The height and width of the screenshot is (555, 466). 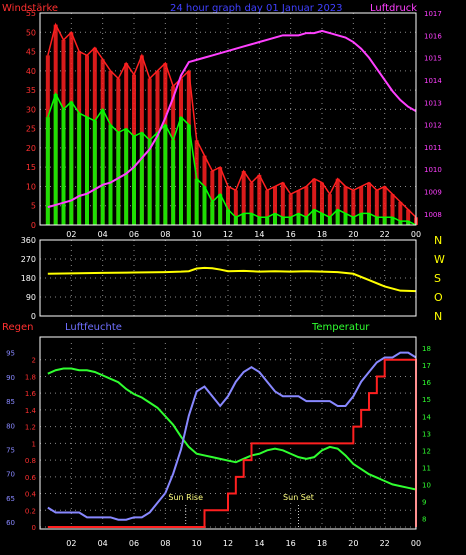 What do you see at coordinates (426, 485) in the screenshot?
I see `temp-tick-label: 10` at bounding box center [426, 485].